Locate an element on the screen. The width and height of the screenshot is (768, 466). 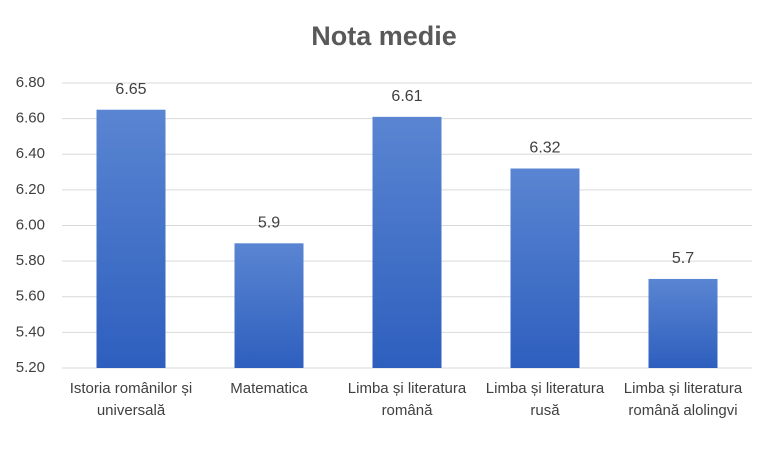
data-label: 5.9 is located at coordinates (269, 223).